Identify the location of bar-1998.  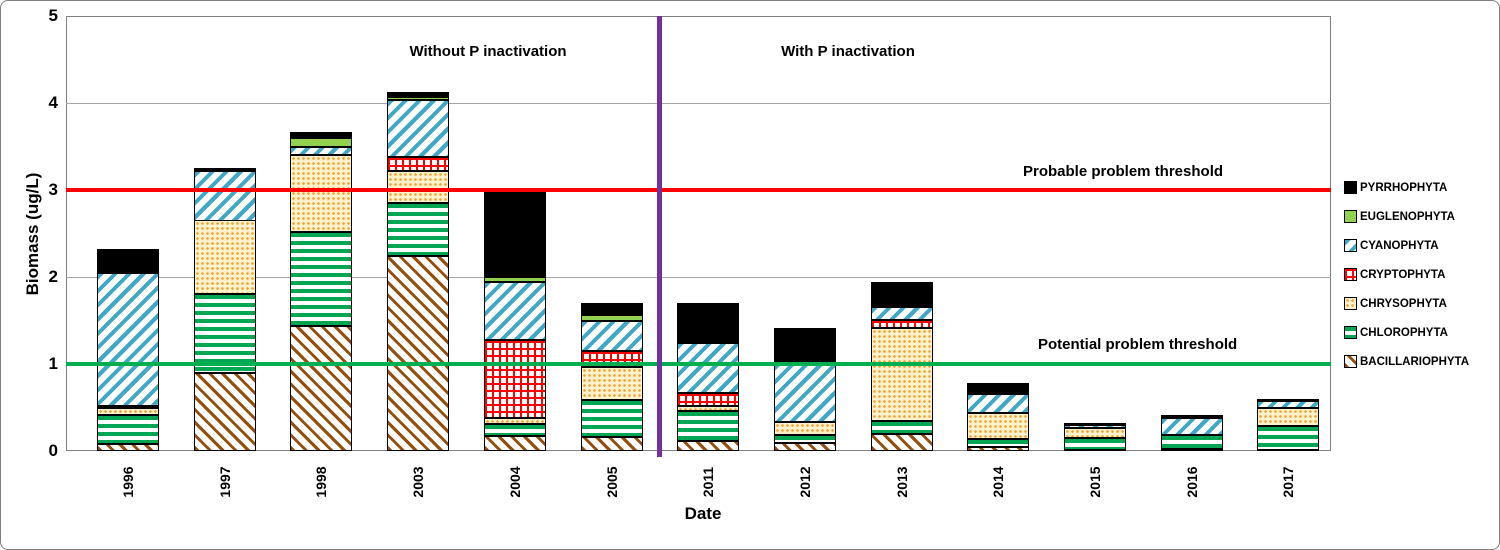
(321, 233).